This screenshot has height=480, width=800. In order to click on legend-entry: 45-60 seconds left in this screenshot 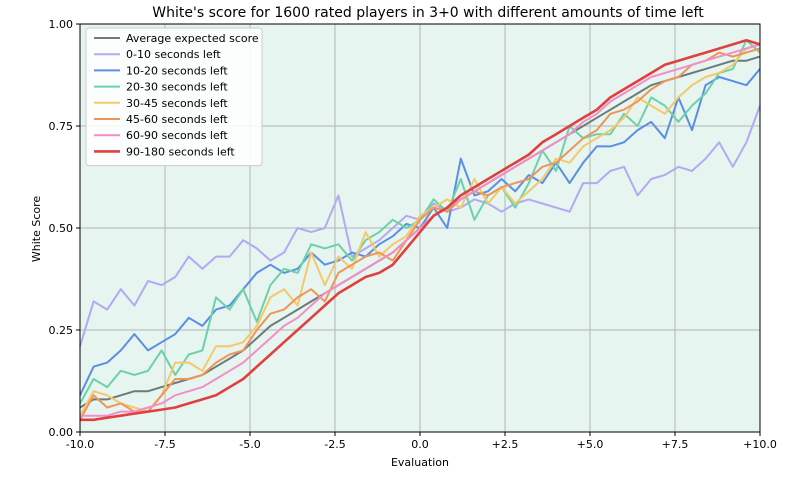, I will do `click(177, 119)`.